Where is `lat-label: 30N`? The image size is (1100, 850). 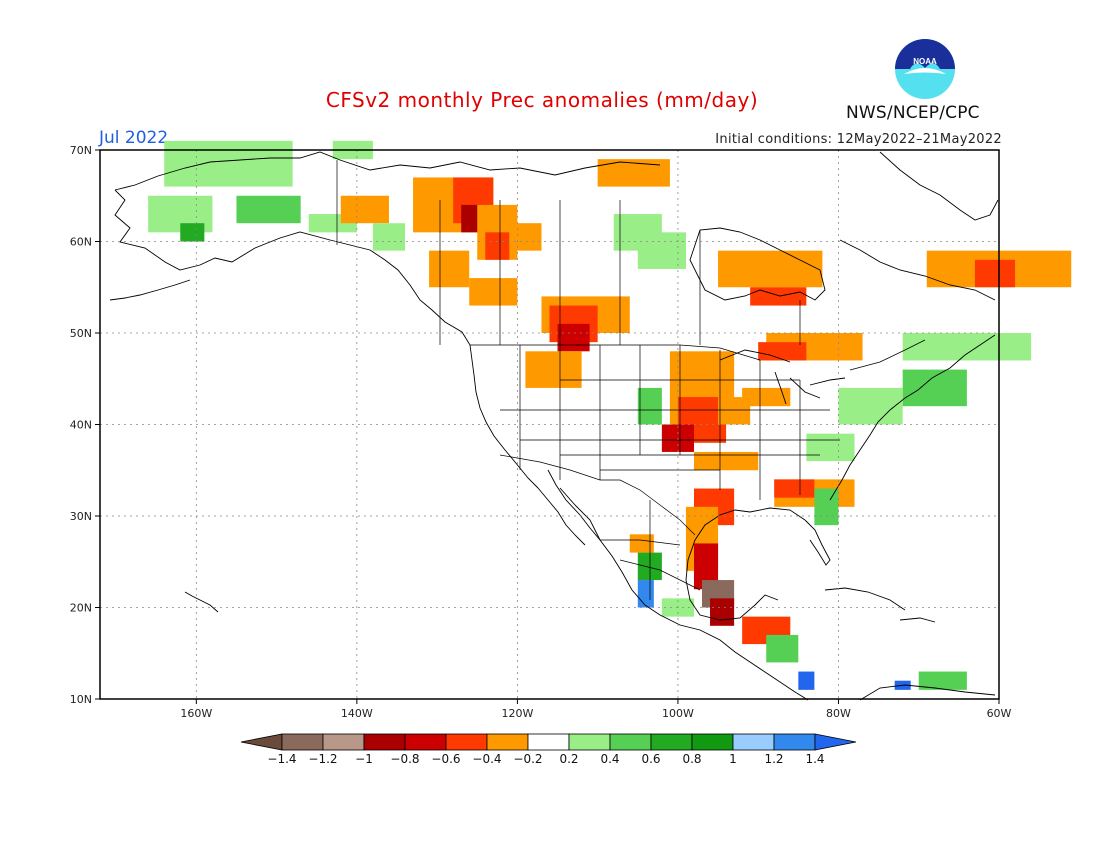
lat-label: 30N is located at coordinates (81, 516).